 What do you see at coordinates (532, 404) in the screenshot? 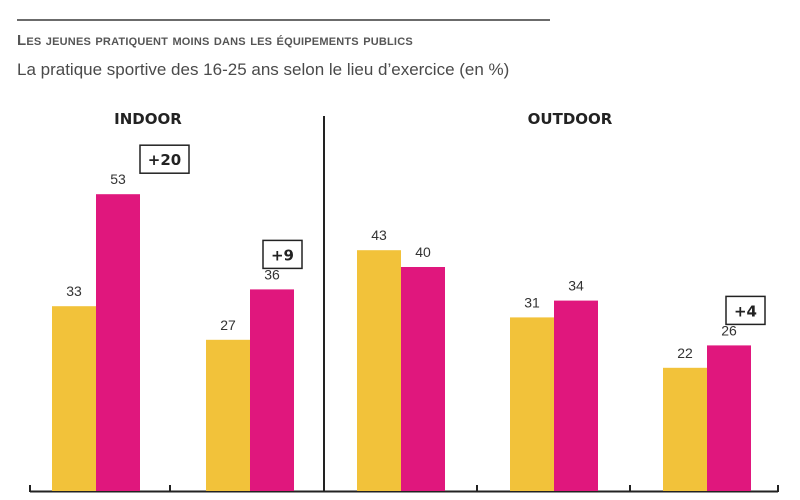
I see `bar-g4-s1` at bounding box center [532, 404].